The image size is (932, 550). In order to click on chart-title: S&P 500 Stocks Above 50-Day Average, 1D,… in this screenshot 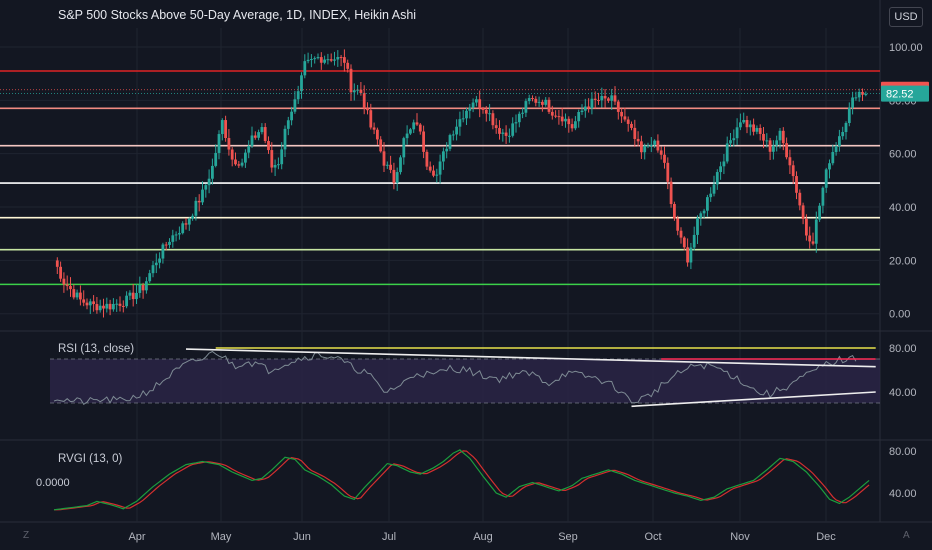, I will do `click(237, 15)`.